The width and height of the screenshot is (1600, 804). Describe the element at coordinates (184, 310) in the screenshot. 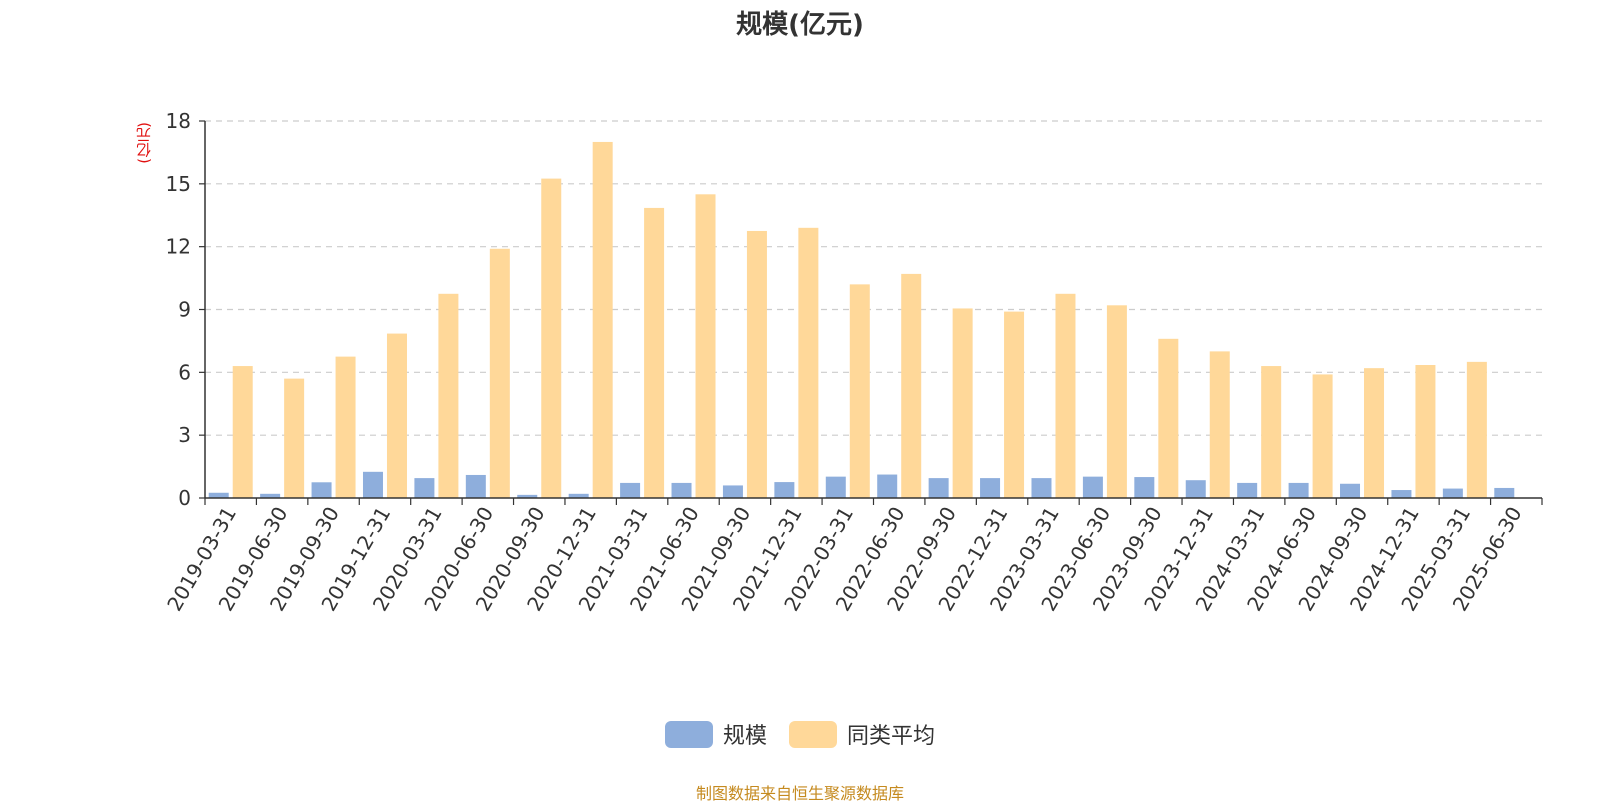

I see `y-tick-label: 9` at that location.